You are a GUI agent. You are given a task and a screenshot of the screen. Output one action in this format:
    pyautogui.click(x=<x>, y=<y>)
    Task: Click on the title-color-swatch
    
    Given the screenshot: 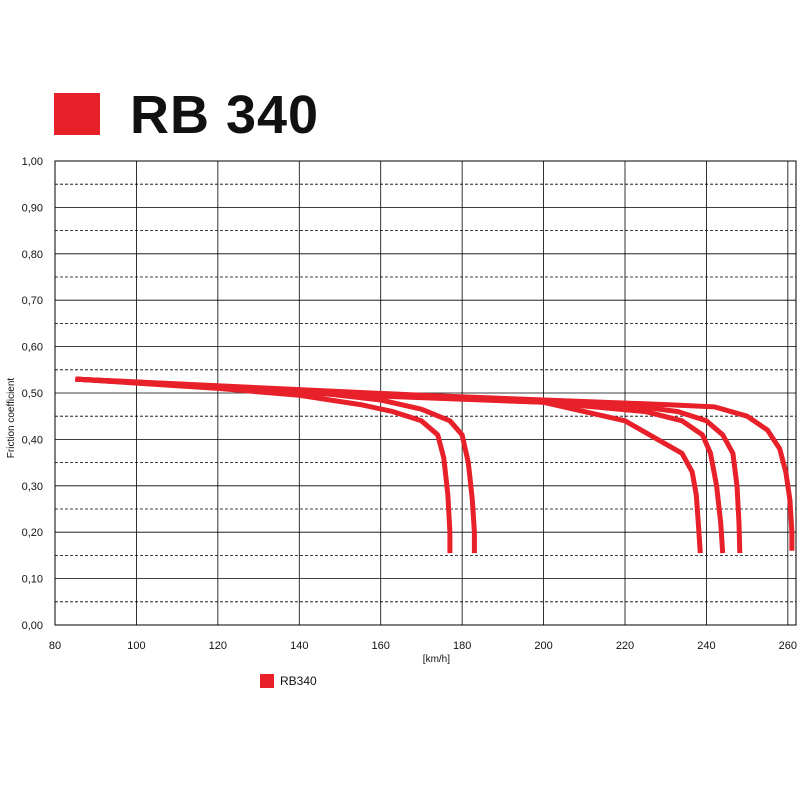 What is the action you would take?
    pyautogui.click(x=77, y=114)
    